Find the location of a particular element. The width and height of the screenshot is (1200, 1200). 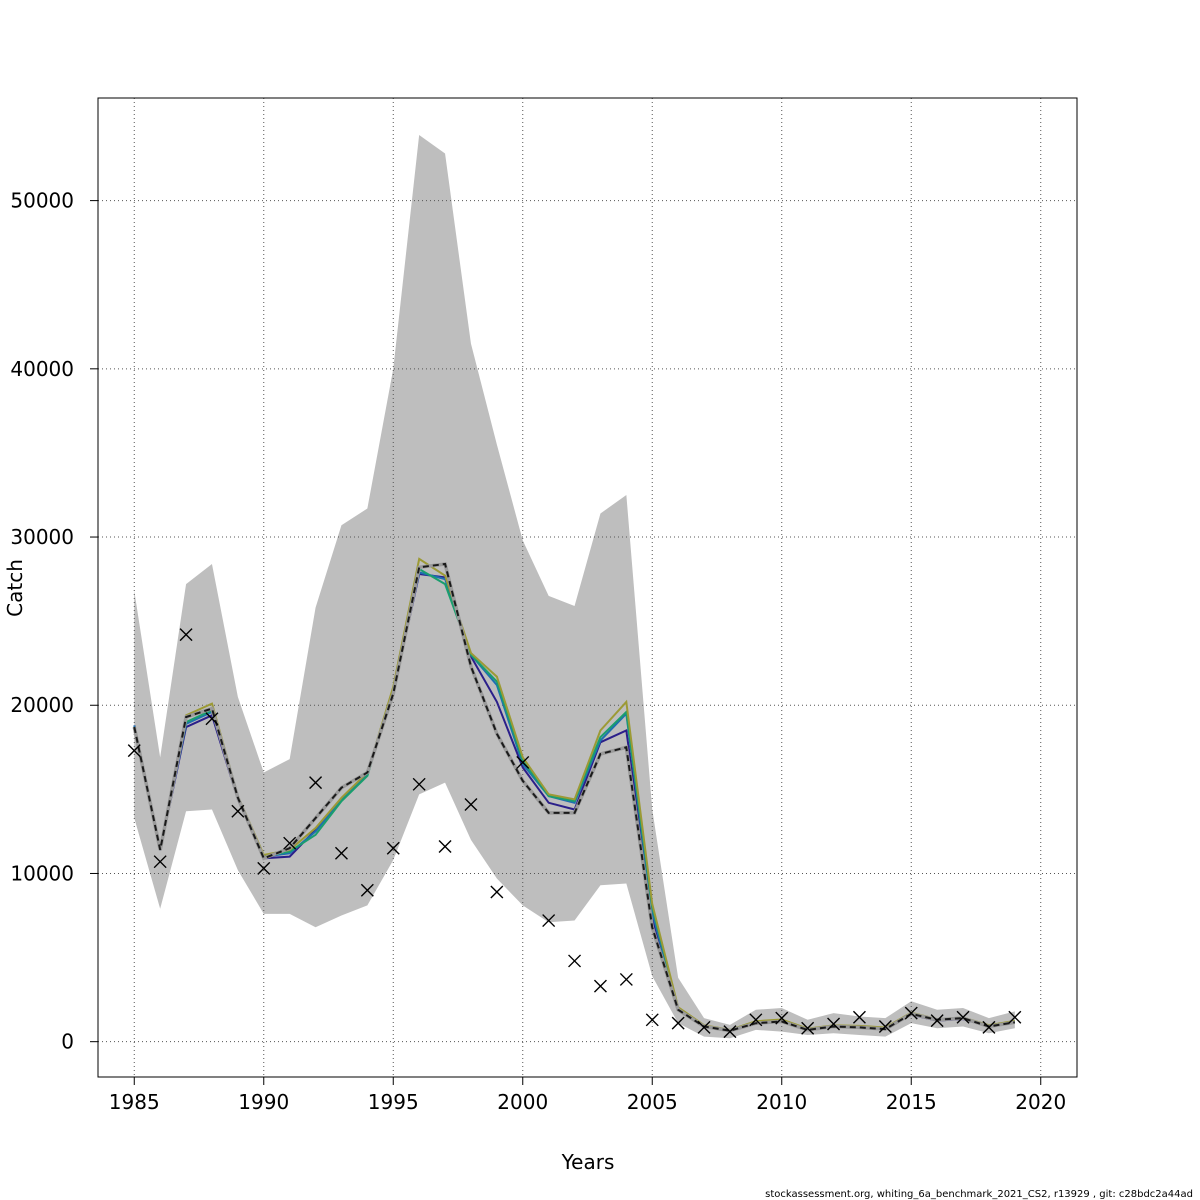

y-tick-label: 10000 is located at coordinates (42, 873).